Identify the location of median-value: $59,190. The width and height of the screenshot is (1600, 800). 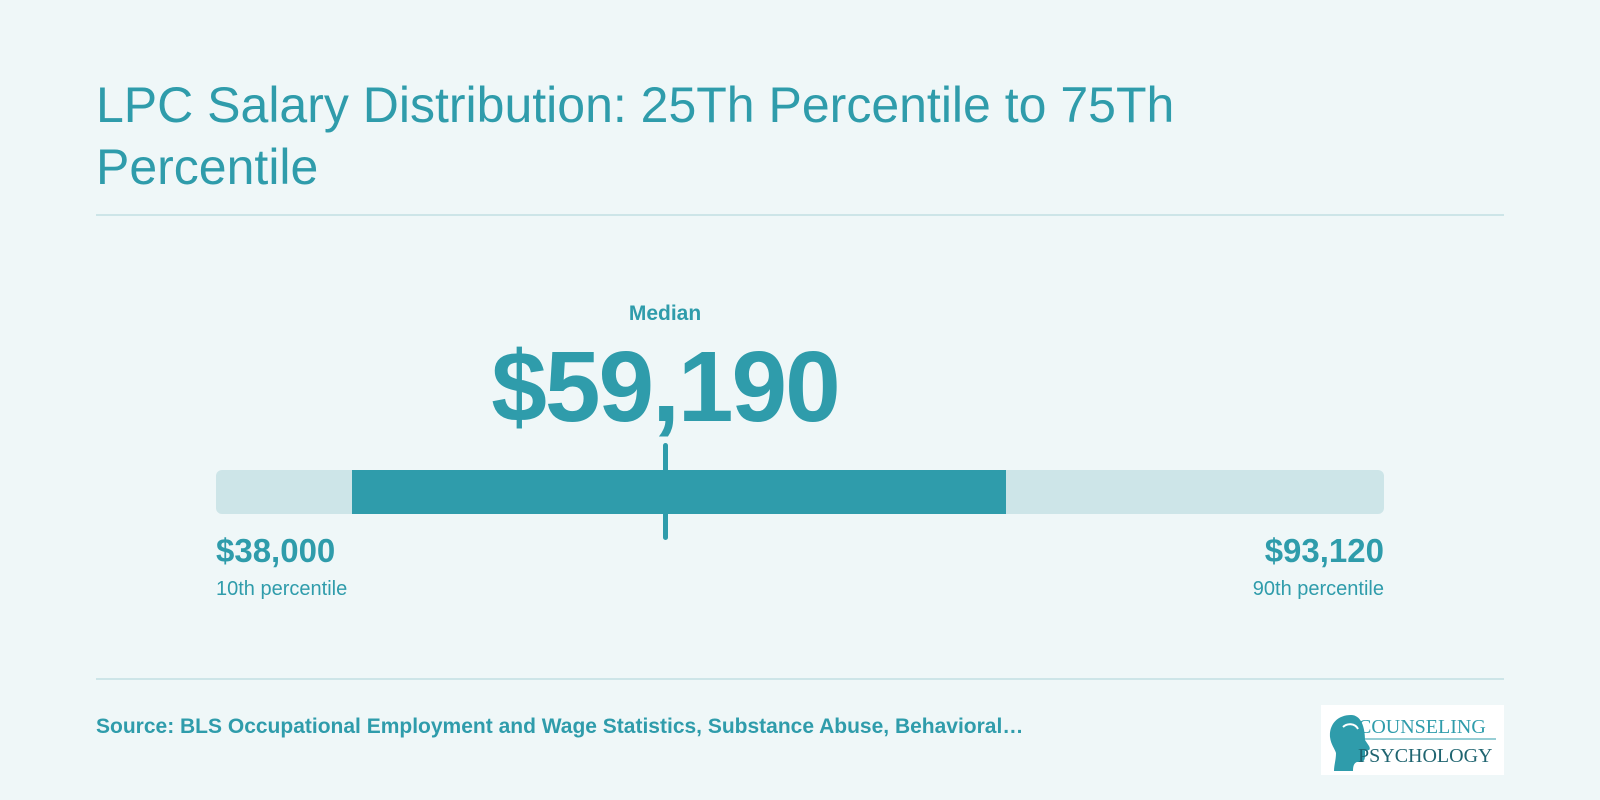
(665, 387).